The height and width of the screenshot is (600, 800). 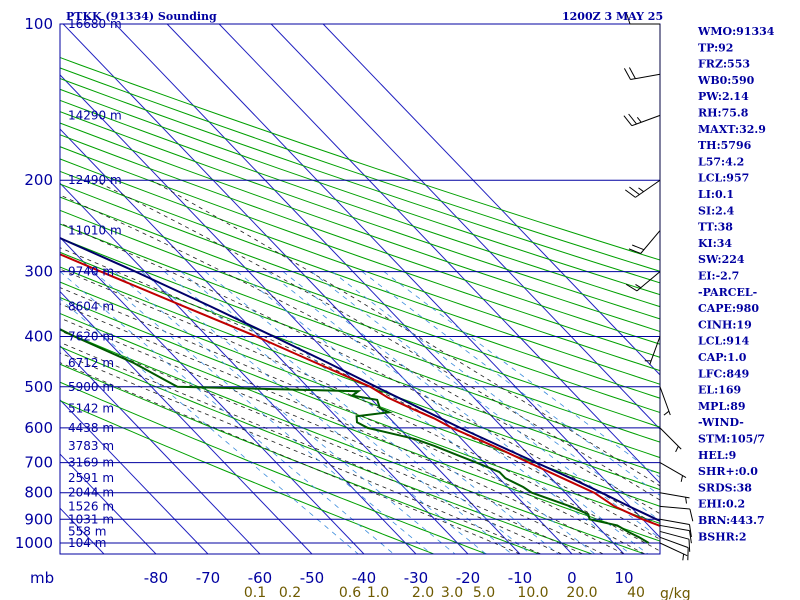 I want to click on height-label: 12490 m, so click(x=95, y=180).